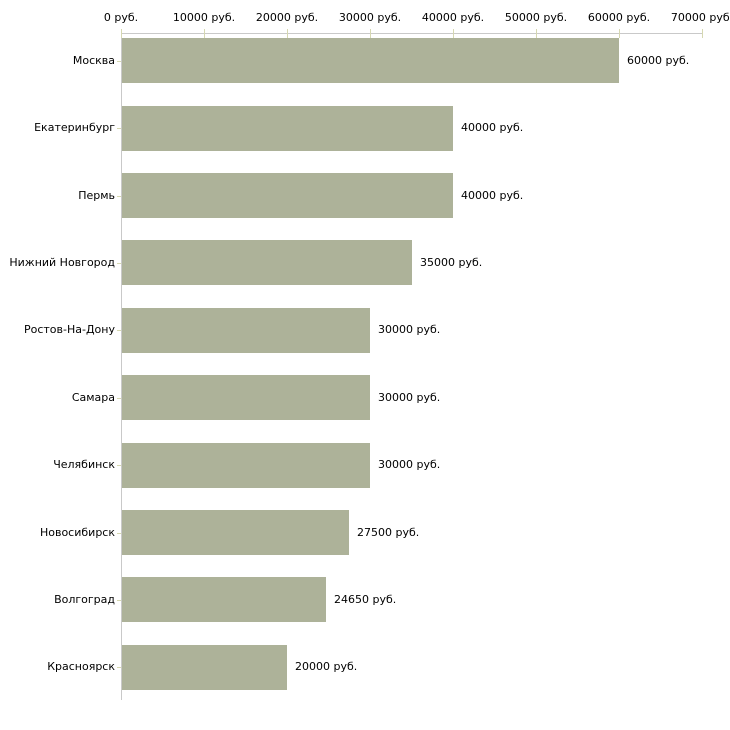 This screenshot has height=730, width=730. I want to click on category-label: Челябинск, so click(84, 464).